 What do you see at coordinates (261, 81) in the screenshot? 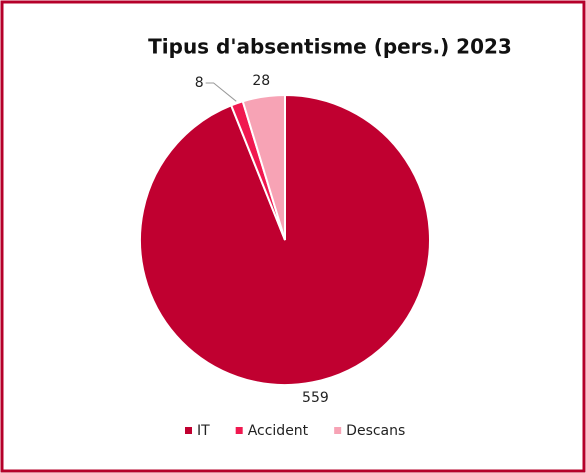
I see `data-label: 28` at bounding box center [261, 81].